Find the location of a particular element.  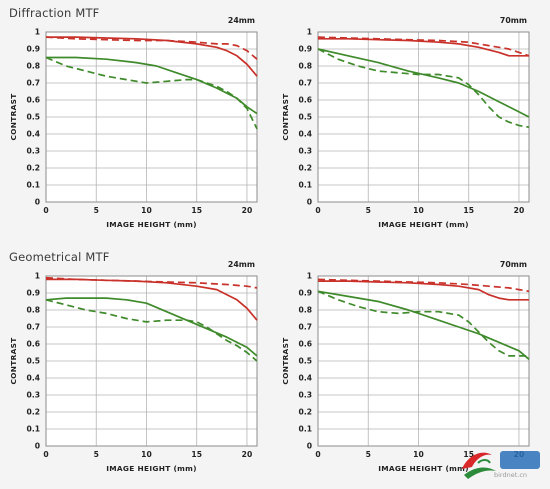

section-title-geometrical: Geometrical MTF is located at coordinates (59, 257).